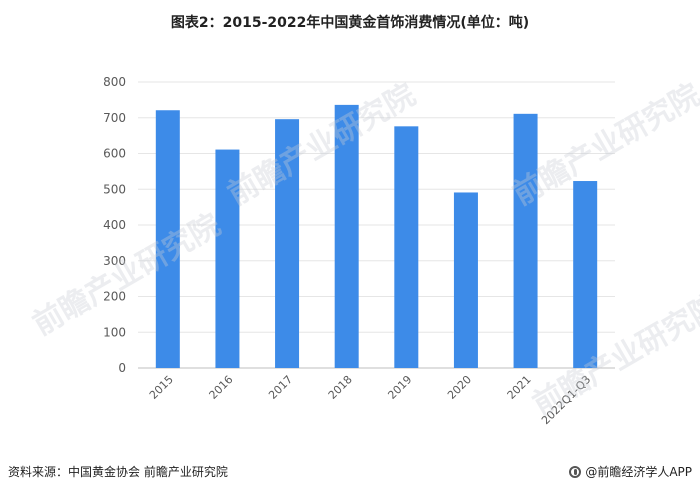  I want to click on x-tick-label: 2015, so click(161, 387).